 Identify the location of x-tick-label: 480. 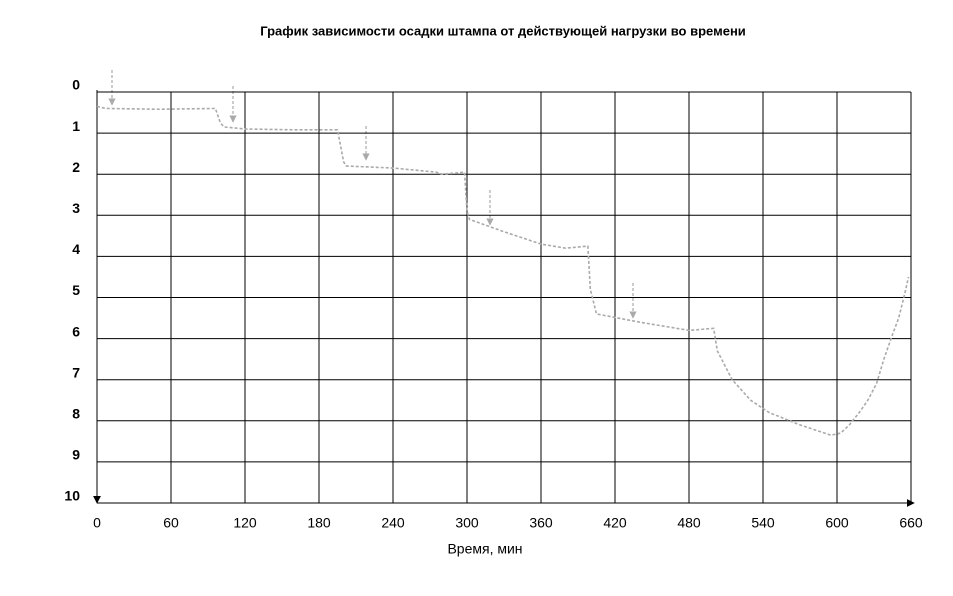
(689, 523).